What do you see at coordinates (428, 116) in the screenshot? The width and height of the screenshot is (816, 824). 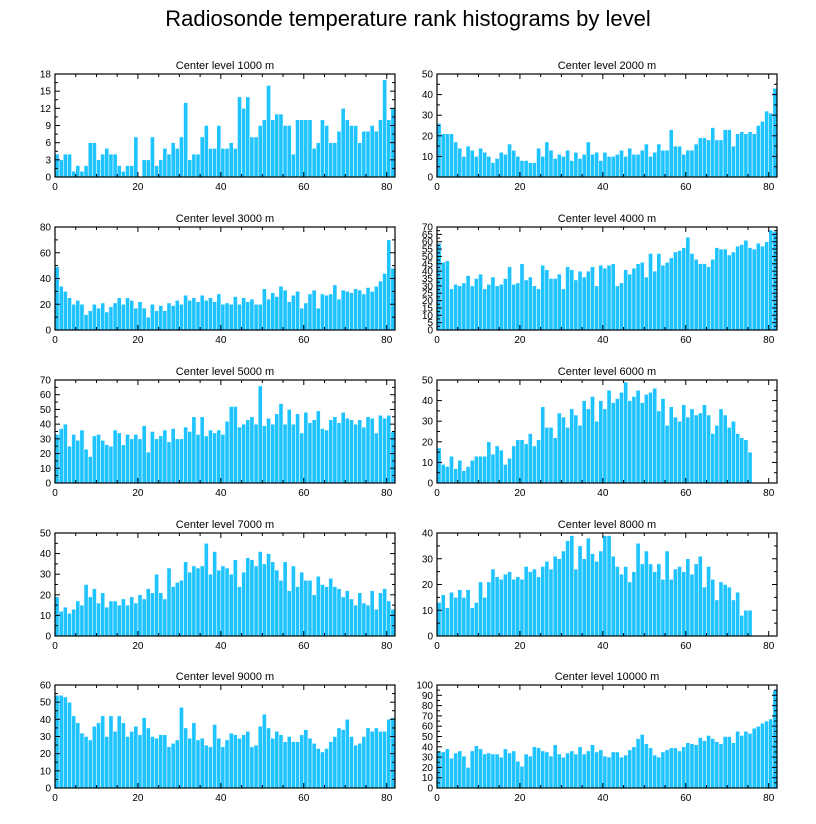 I see `y-tick-label: 30` at bounding box center [428, 116].